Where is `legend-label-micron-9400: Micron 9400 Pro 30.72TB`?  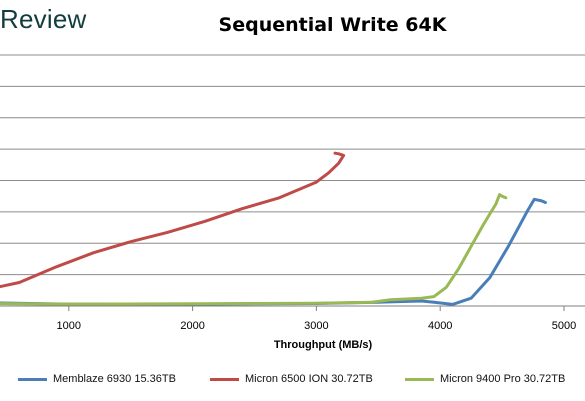
legend-label-micron-9400: Micron 9400 Pro 30.72TB is located at coordinates (503, 379).